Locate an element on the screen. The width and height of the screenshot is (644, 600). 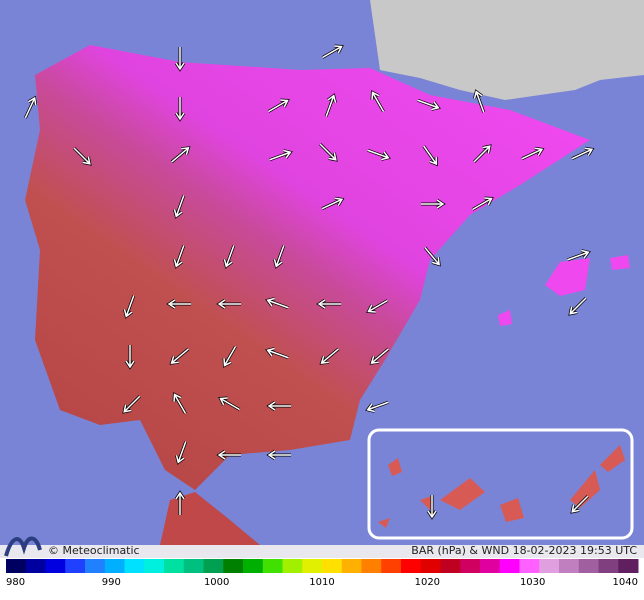
scale-label: 1040 is located at coordinates (625, 582).